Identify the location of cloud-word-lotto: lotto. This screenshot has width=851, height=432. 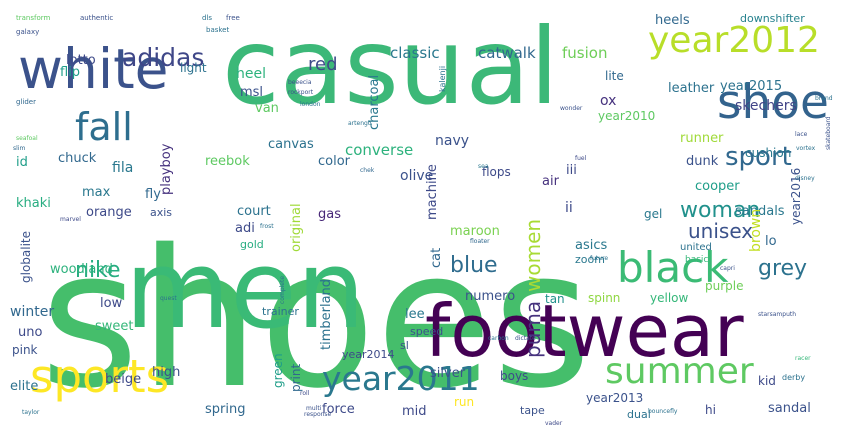
(81, 60).